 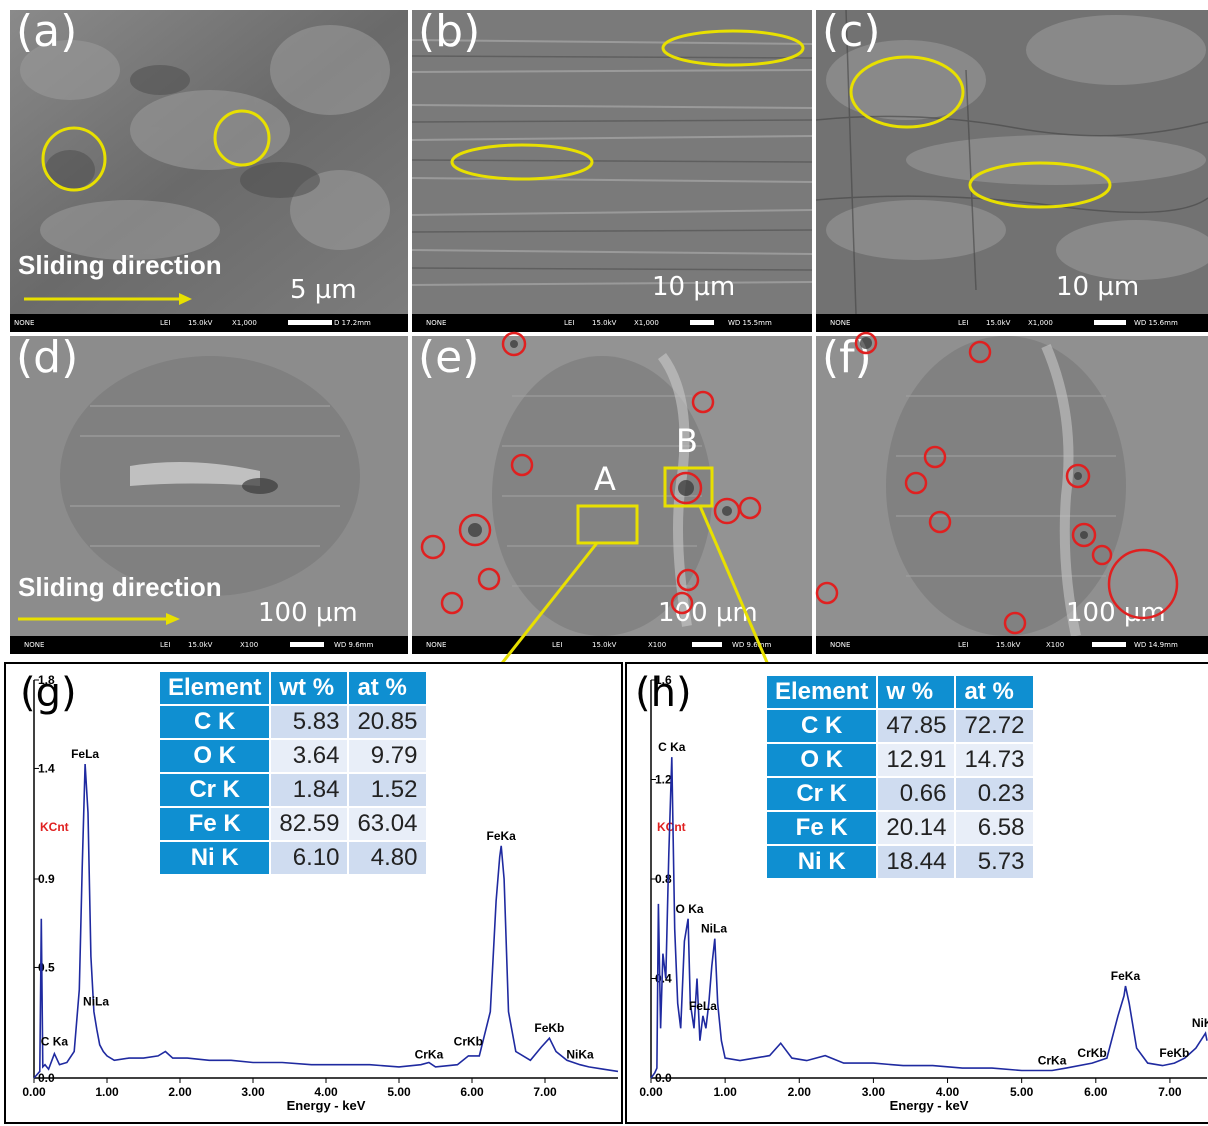 What do you see at coordinates (822, 862) in the screenshot?
I see `element-cell: Ni K` at bounding box center [822, 862].